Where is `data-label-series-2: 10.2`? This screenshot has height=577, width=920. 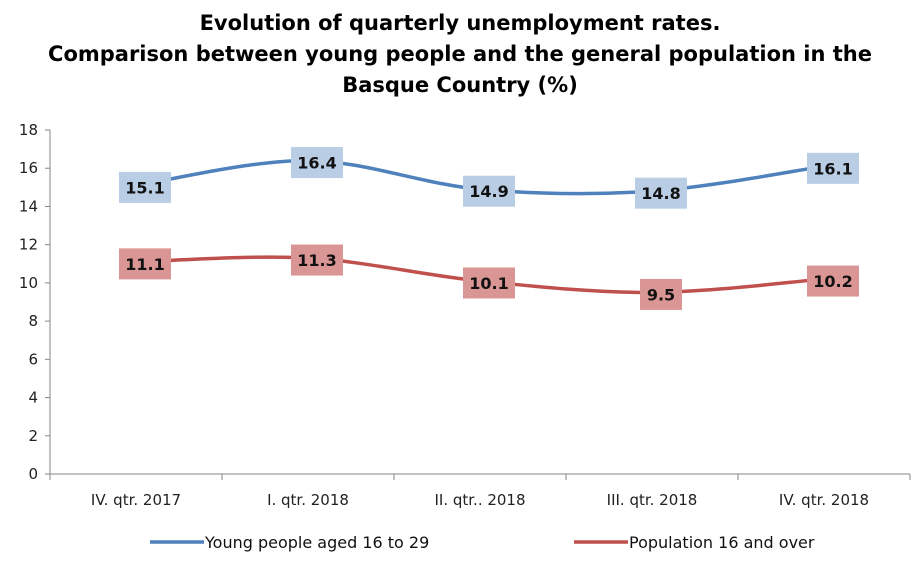
data-label-series-2: 10.2 is located at coordinates (833, 281).